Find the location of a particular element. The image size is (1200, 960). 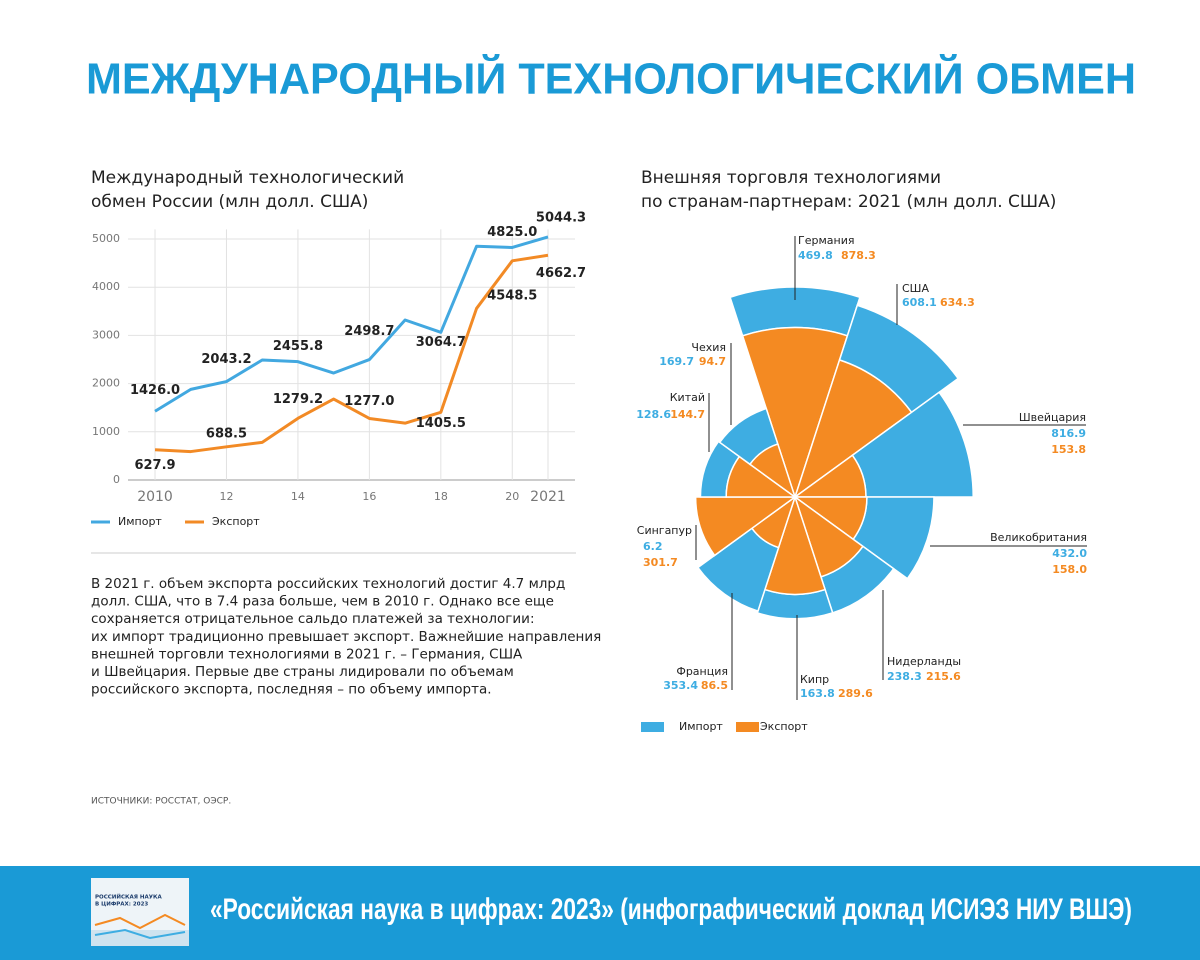

x-tick-label: 16 is located at coordinates (369, 496).